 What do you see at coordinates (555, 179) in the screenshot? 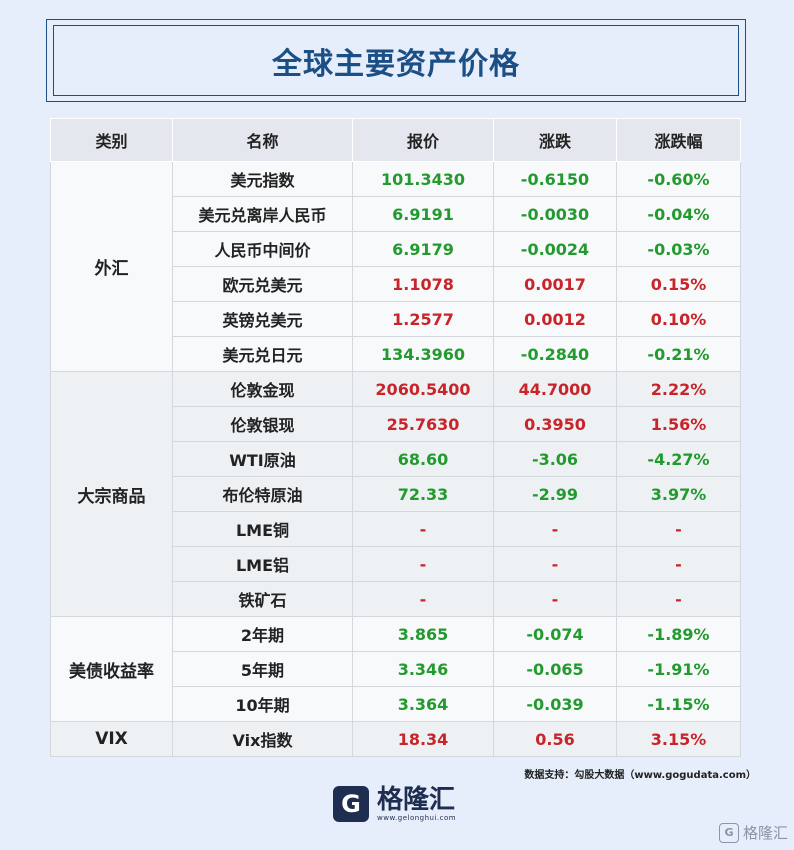
I see `change-cell: -0.6150` at bounding box center [555, 179].